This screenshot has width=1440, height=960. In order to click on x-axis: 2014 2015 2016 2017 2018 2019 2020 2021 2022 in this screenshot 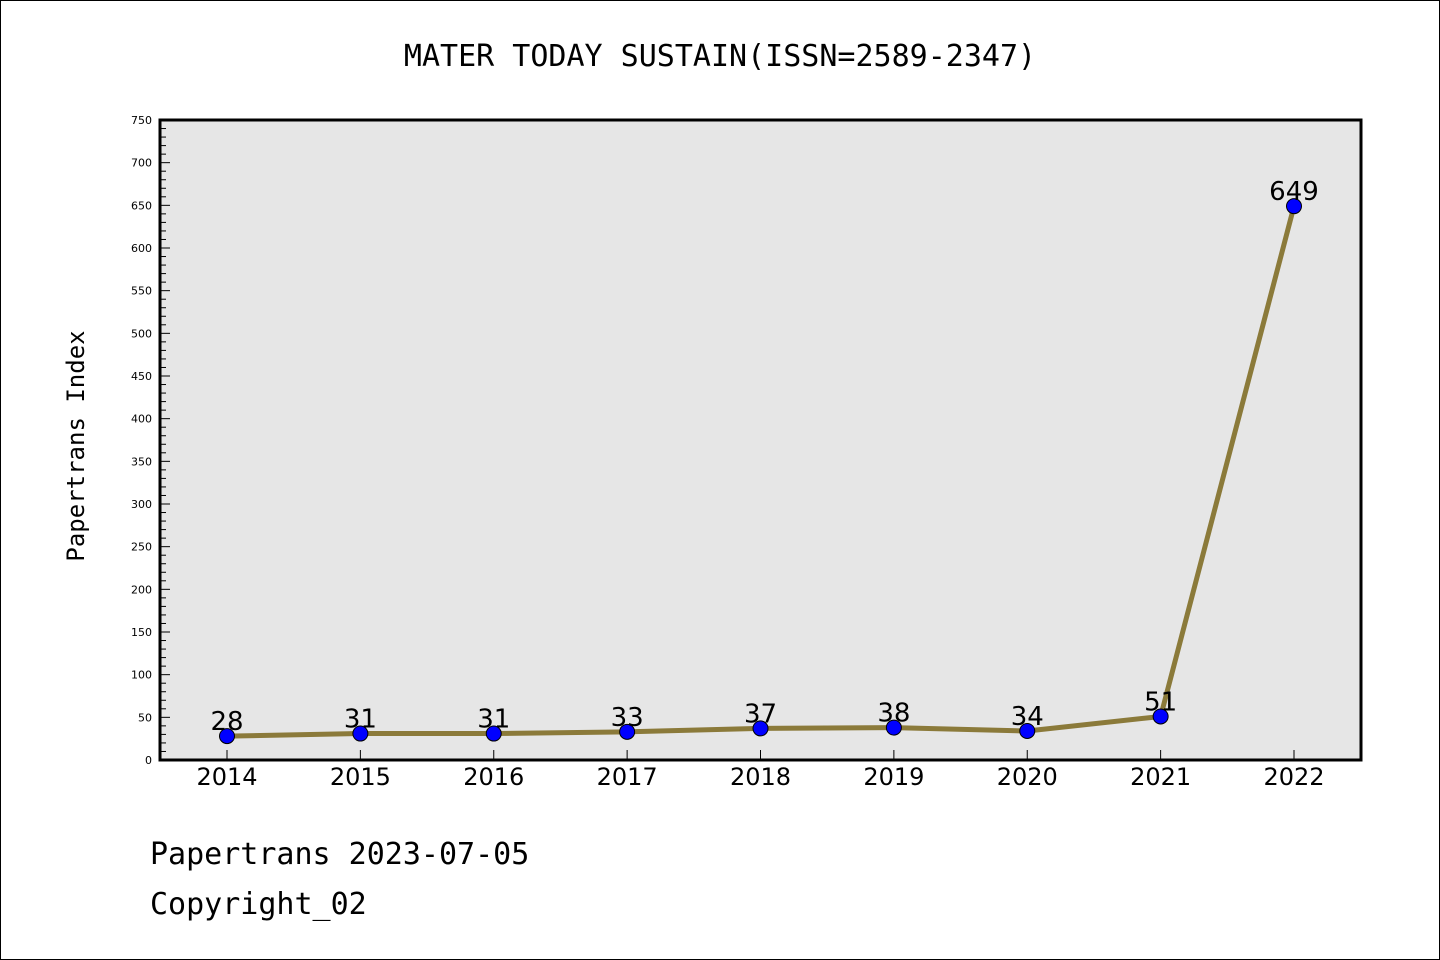, I will do `click(760, 770)`.